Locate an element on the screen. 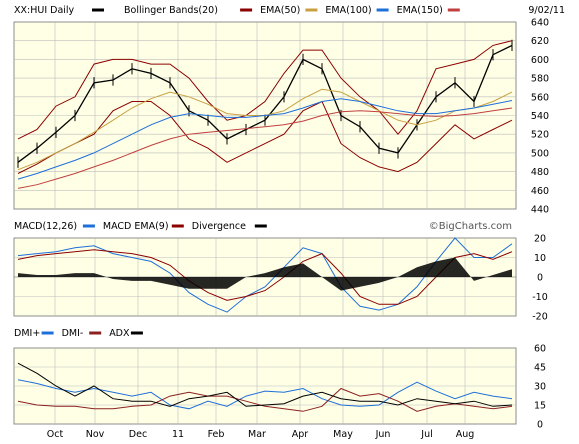 The height and width of the screenshot is (444, 579). series-bollinger-bands-20- is located at coordinates (265, 137).